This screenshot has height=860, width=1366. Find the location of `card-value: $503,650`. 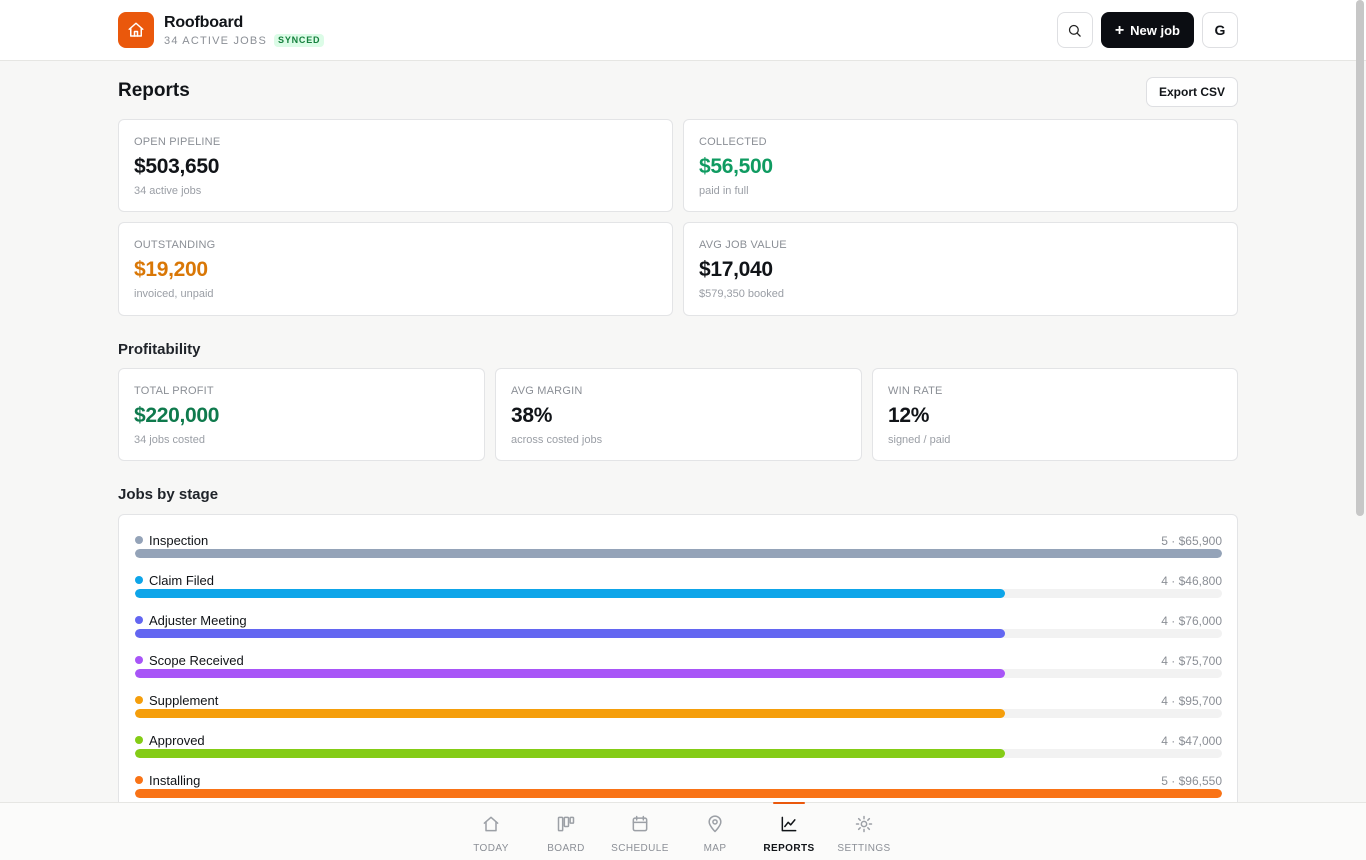

card-value: $503,650 is located at coordinates (177, 166).